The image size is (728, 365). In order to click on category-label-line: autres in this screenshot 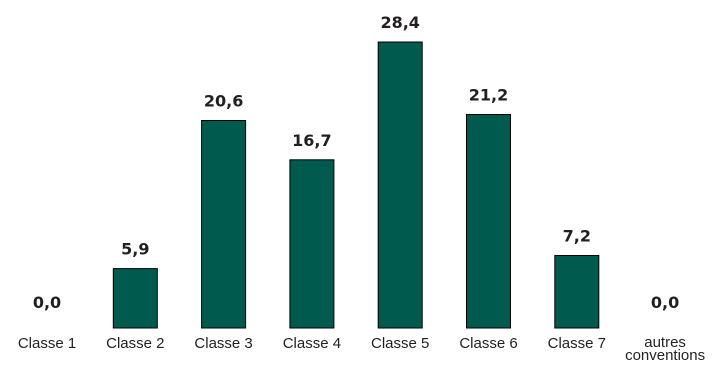, I will do `click(665, 342)`.